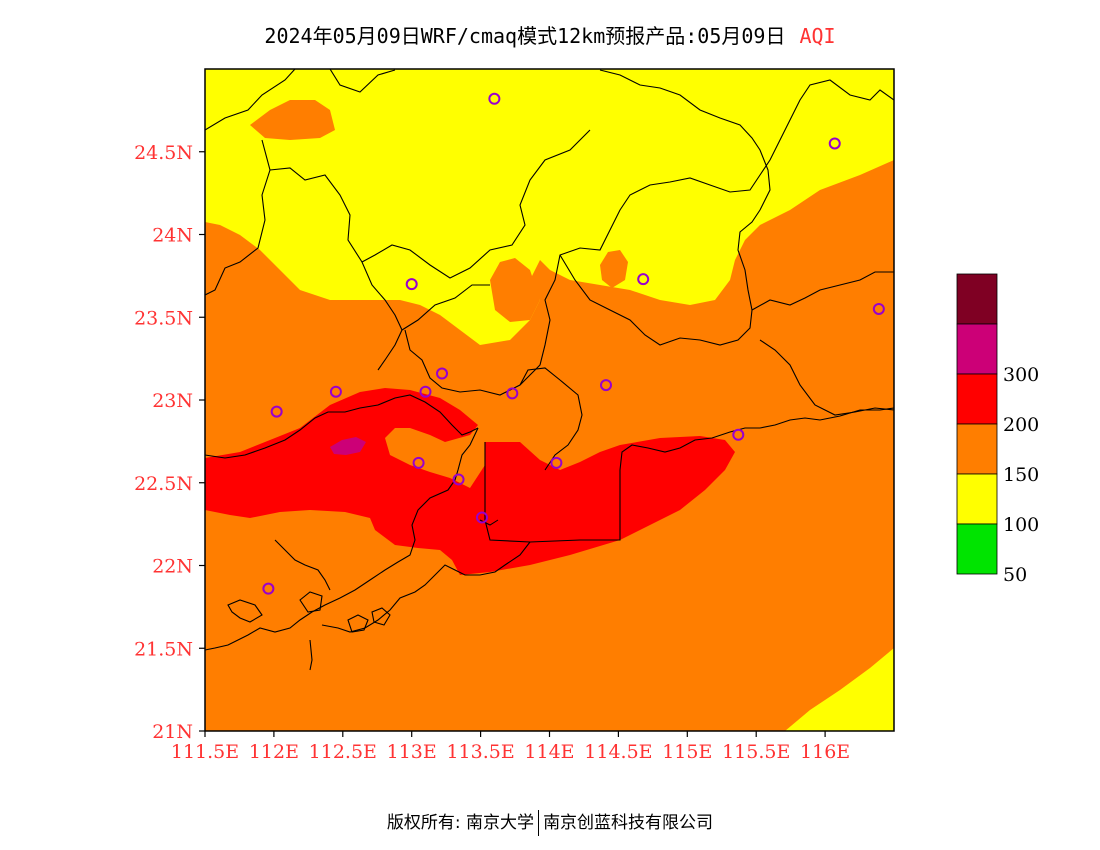 The image size is (1100, 850). Describe the element at coordinates (817, 36) in the screenshot. I see `variable-label: AQI` at that location.